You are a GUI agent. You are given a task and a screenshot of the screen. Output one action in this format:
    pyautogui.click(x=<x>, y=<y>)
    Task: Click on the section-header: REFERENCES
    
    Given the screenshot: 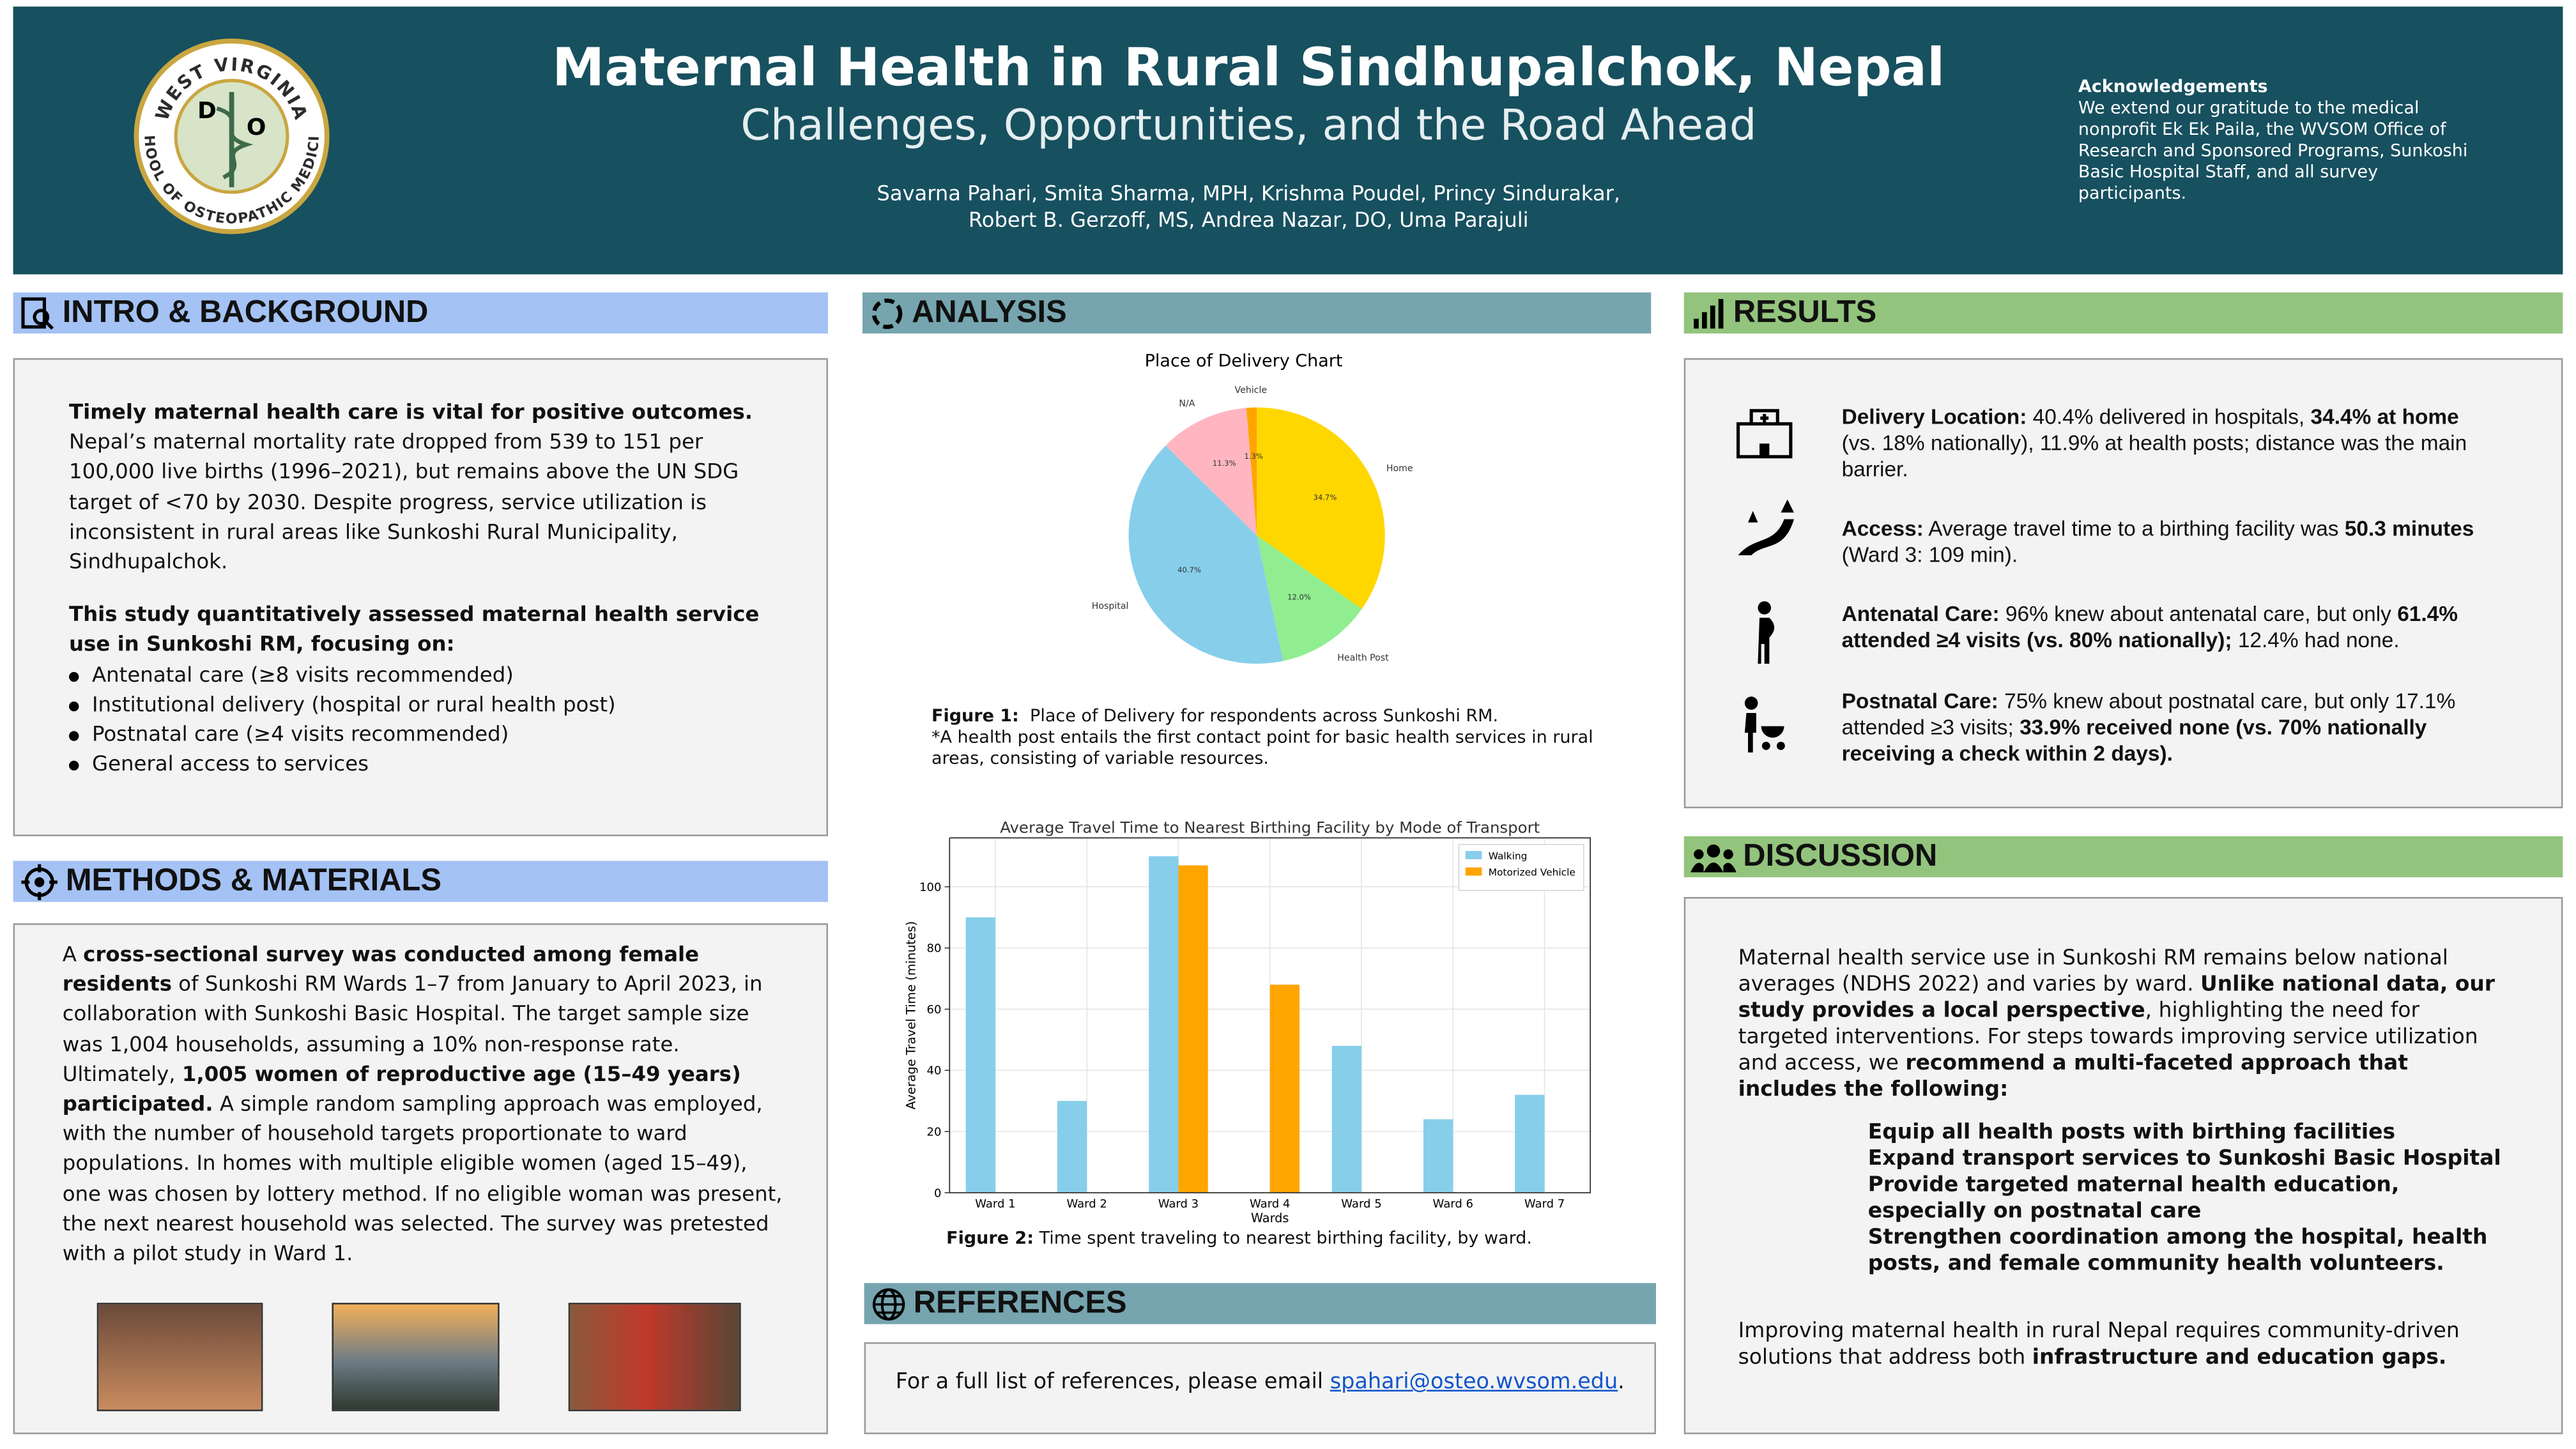 What is the action you would take?
    pyautogui.click(x=1260, y=1303)
    